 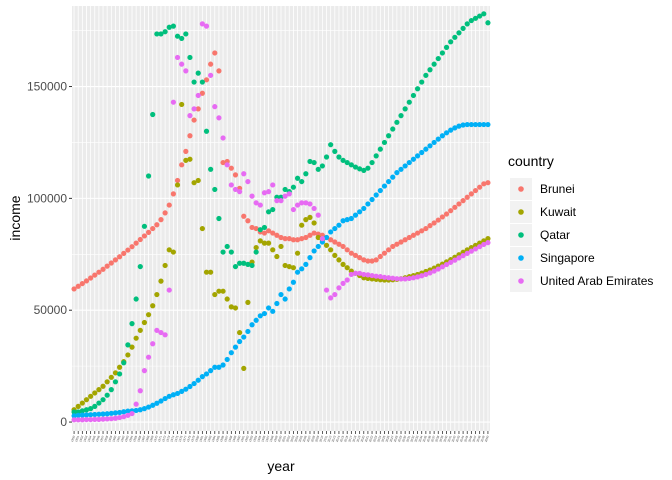 I want to click on x-tick-label: 2050, so click(x=487, y=439).